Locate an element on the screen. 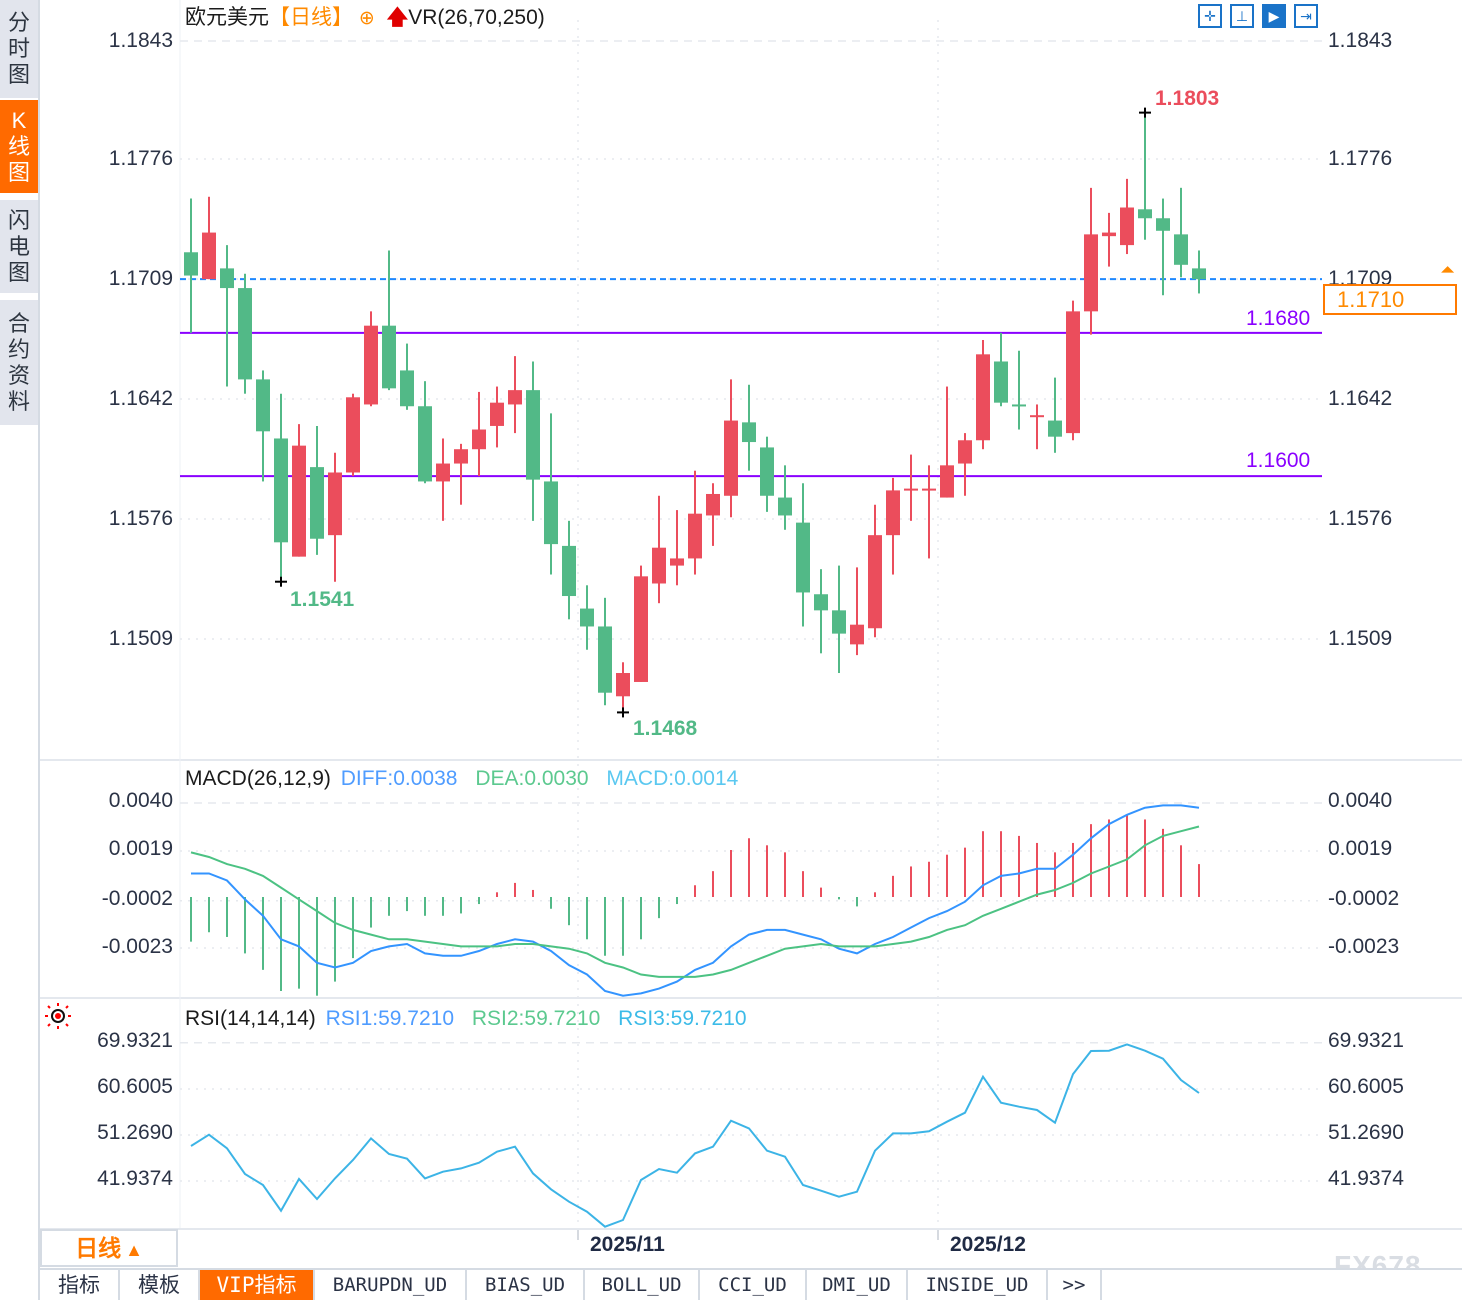 This screenshot has width=1462, height=1302. tab-dmi: DMI_UD is located at coordinates (857, 1285).